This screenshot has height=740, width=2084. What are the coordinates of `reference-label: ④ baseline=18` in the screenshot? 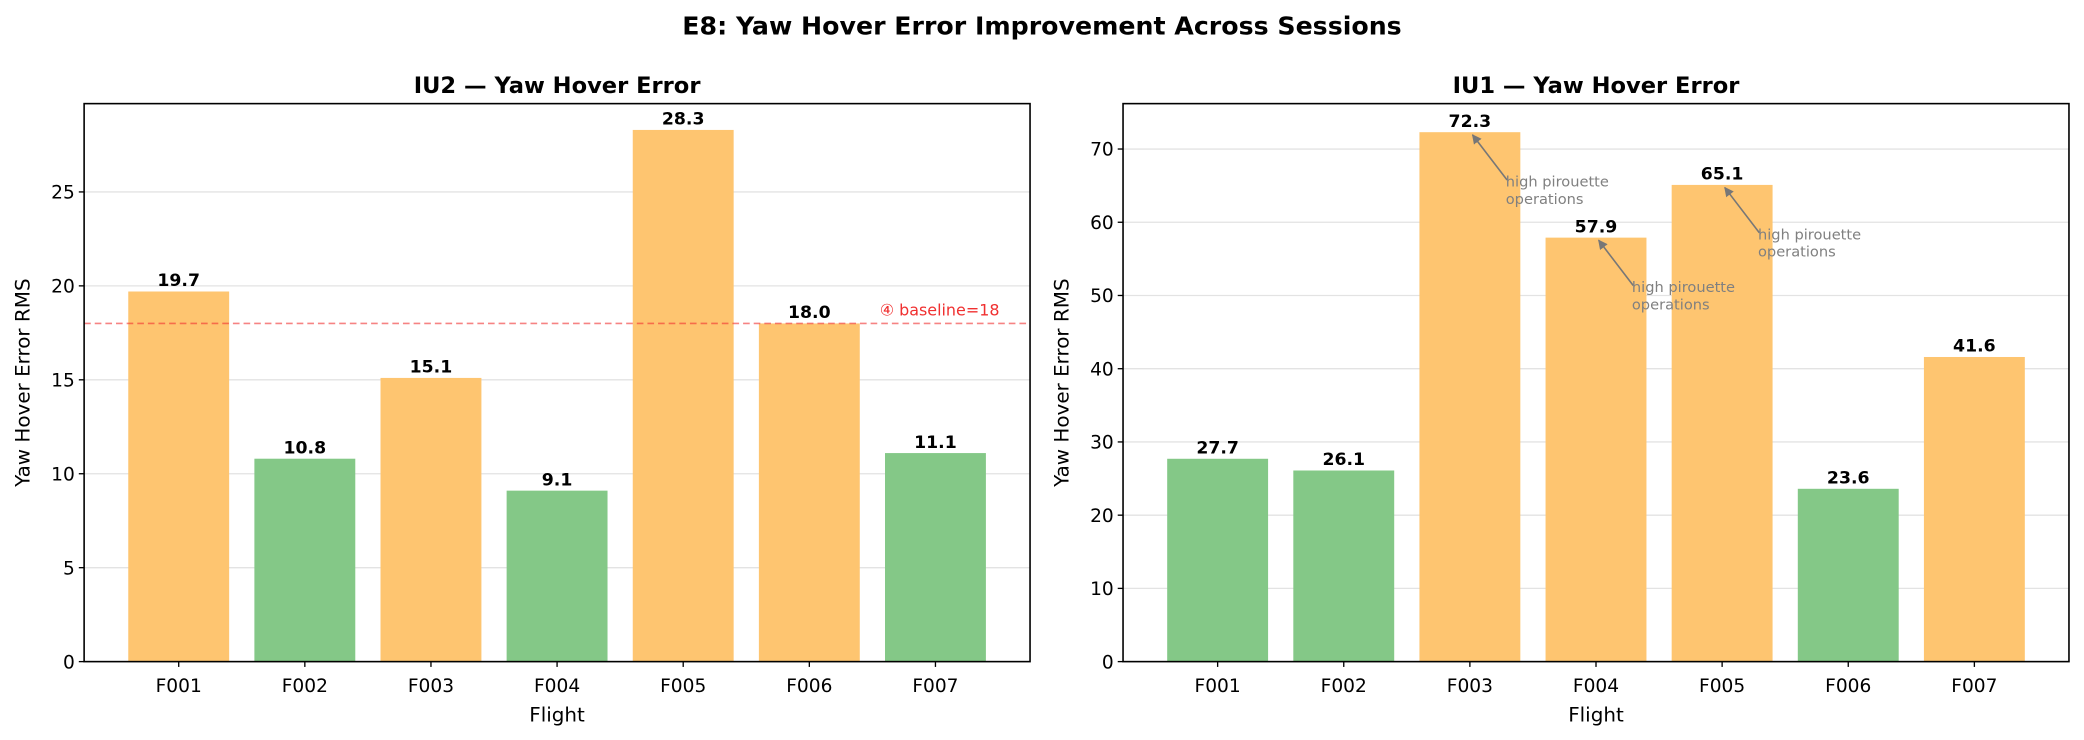 It's located at (940, 309).